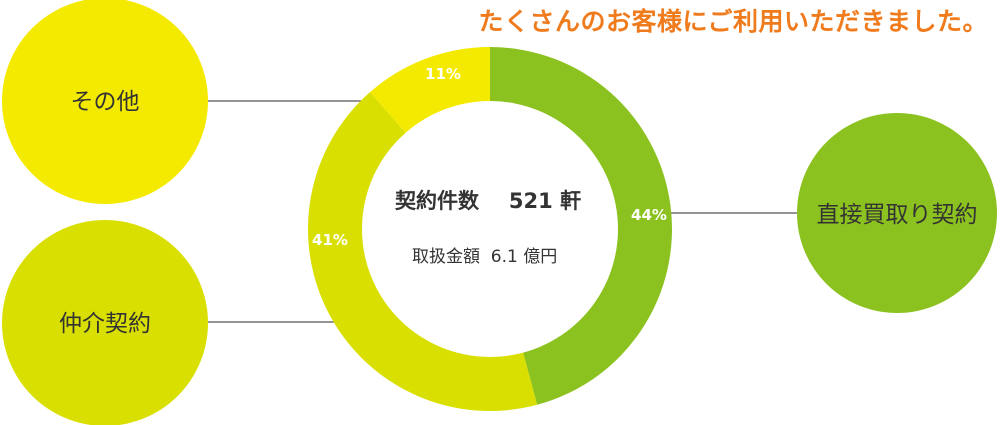 The height and width of the screenshot is (425, 1000). Describe the element at coordinates (330, 240) in the screenshot. I see `pct-label-broker: 41%` at that location.